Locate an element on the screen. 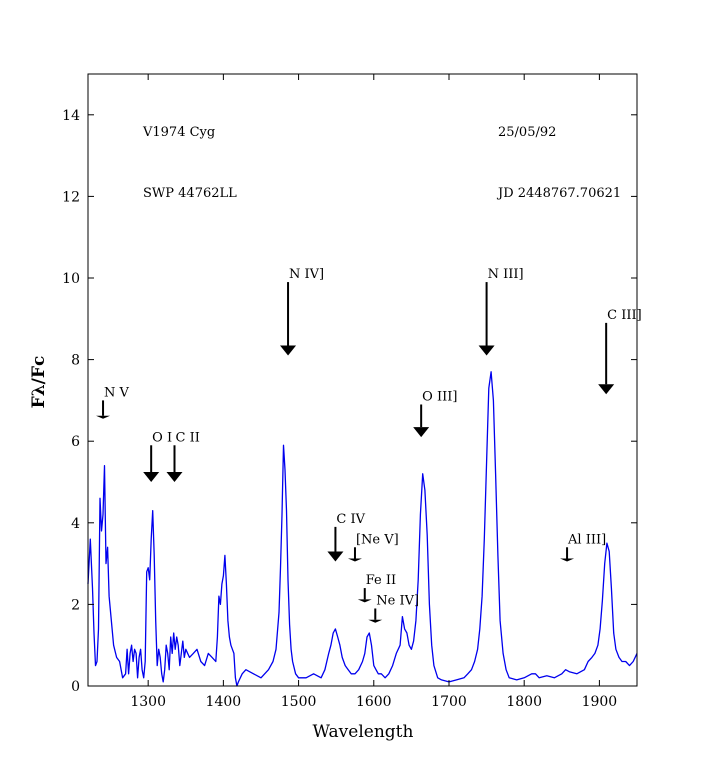 Image resolution: width=708 pixels, height=763 pixels. y-tick-label: 2 is located at coordinates (75, 605).